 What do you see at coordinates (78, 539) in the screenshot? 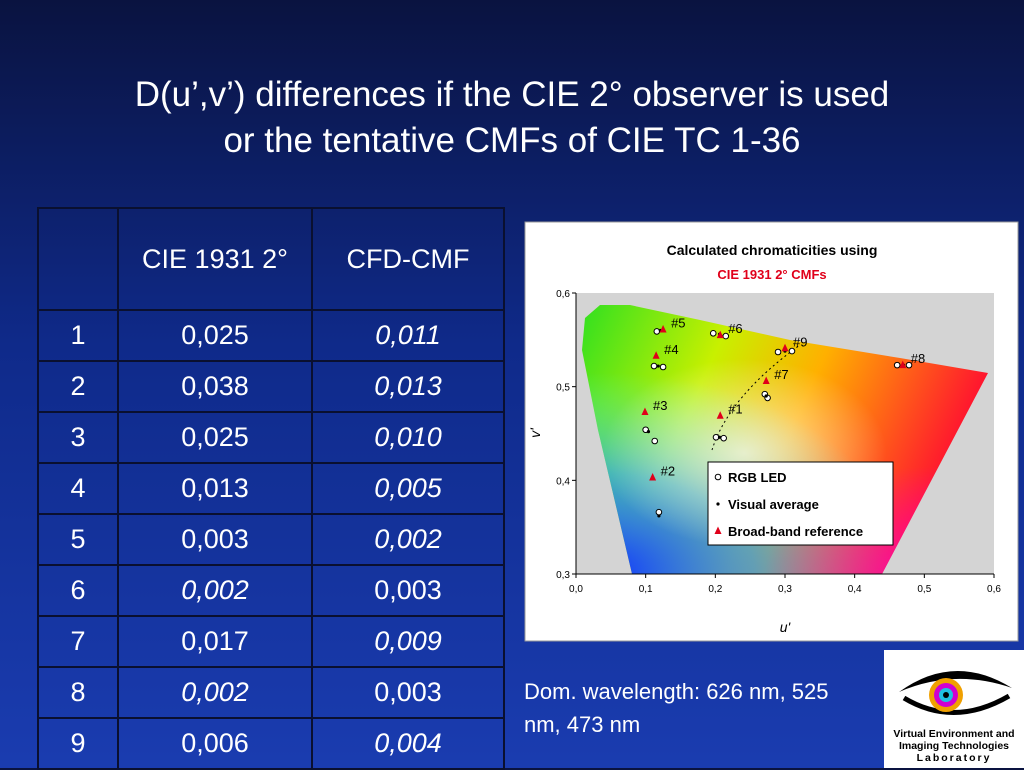
I see `row-number: 5` at bounding box center [78, 539].